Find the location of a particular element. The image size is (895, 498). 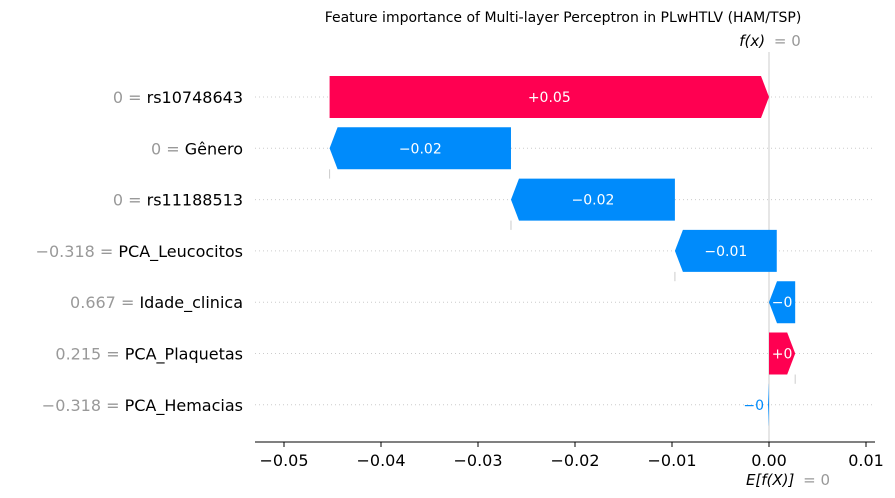

feature-name: rs10748643 is located at coordinates (195, 97).